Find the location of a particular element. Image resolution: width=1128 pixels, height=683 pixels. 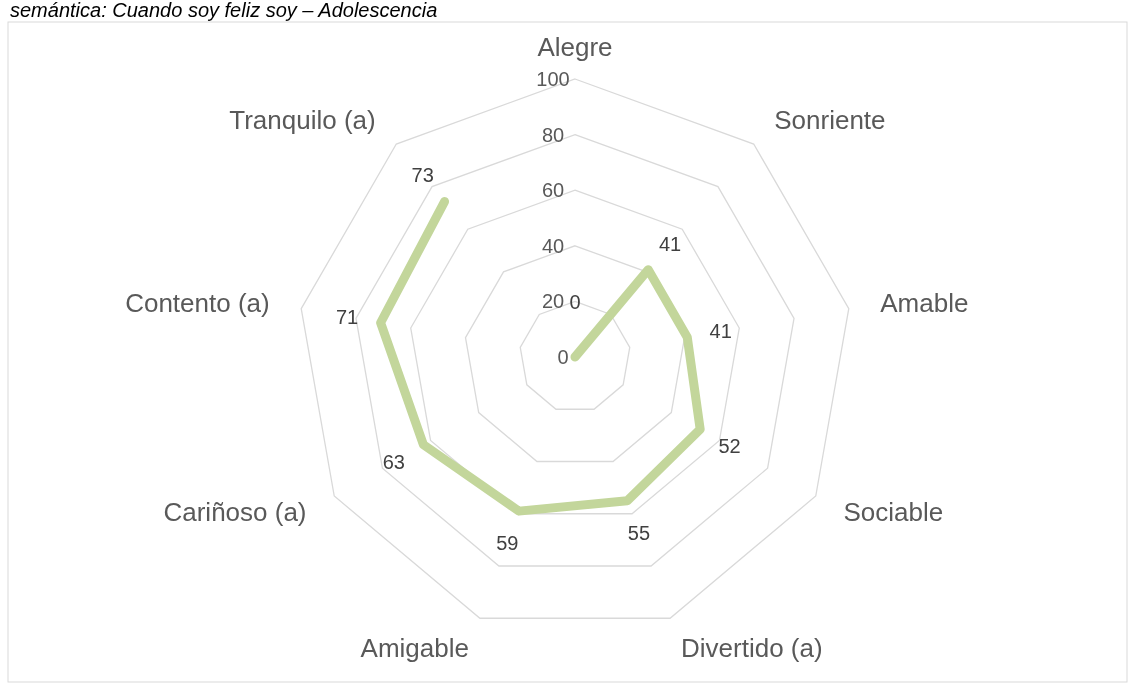

spoke-label: Contento (a) is located at coordinates (197, 303).